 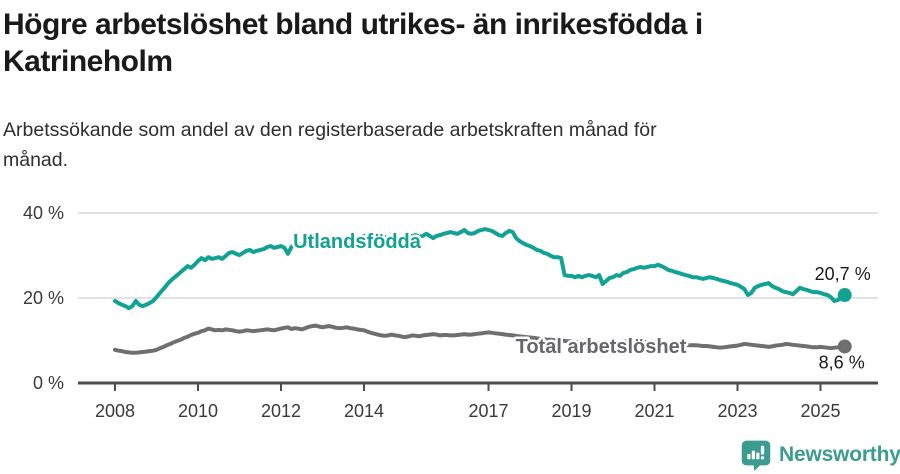 I want to click on y-tick-label-0: 0 %, so click(x=48, y=383).